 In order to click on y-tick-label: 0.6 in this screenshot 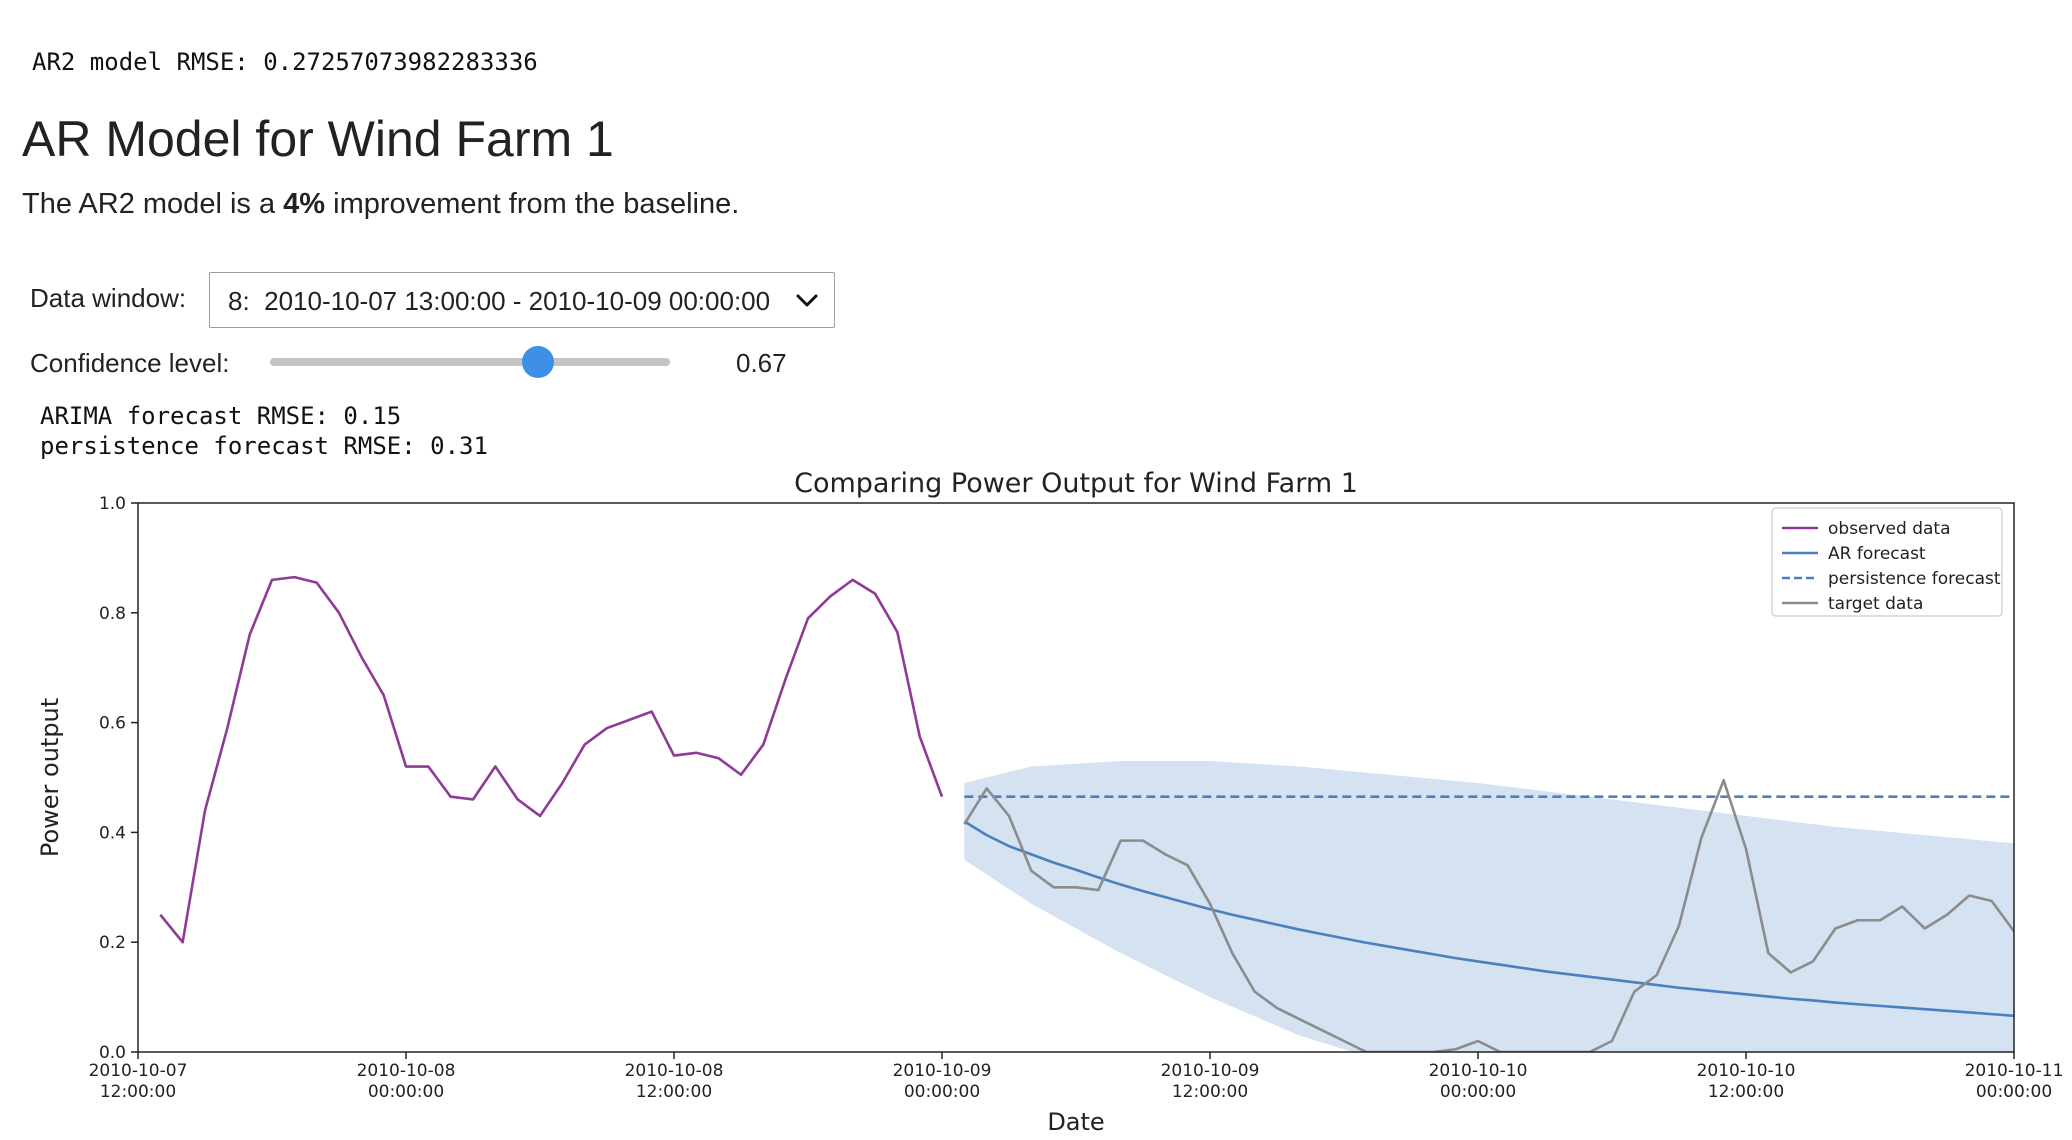, I will do `click(112, 724)`.